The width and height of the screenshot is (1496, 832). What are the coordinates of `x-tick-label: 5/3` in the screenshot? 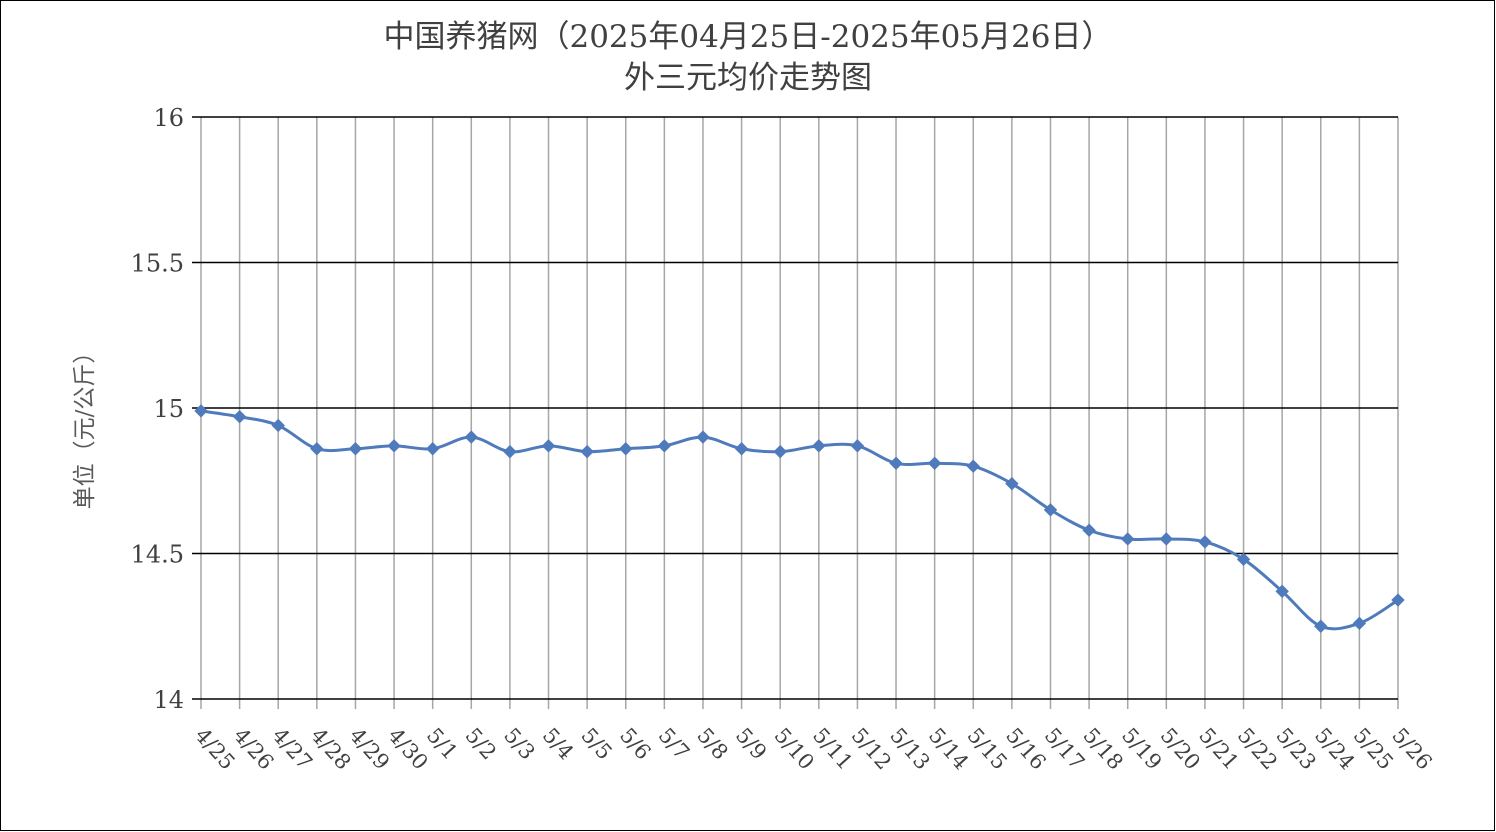 It's located at (519, 743).